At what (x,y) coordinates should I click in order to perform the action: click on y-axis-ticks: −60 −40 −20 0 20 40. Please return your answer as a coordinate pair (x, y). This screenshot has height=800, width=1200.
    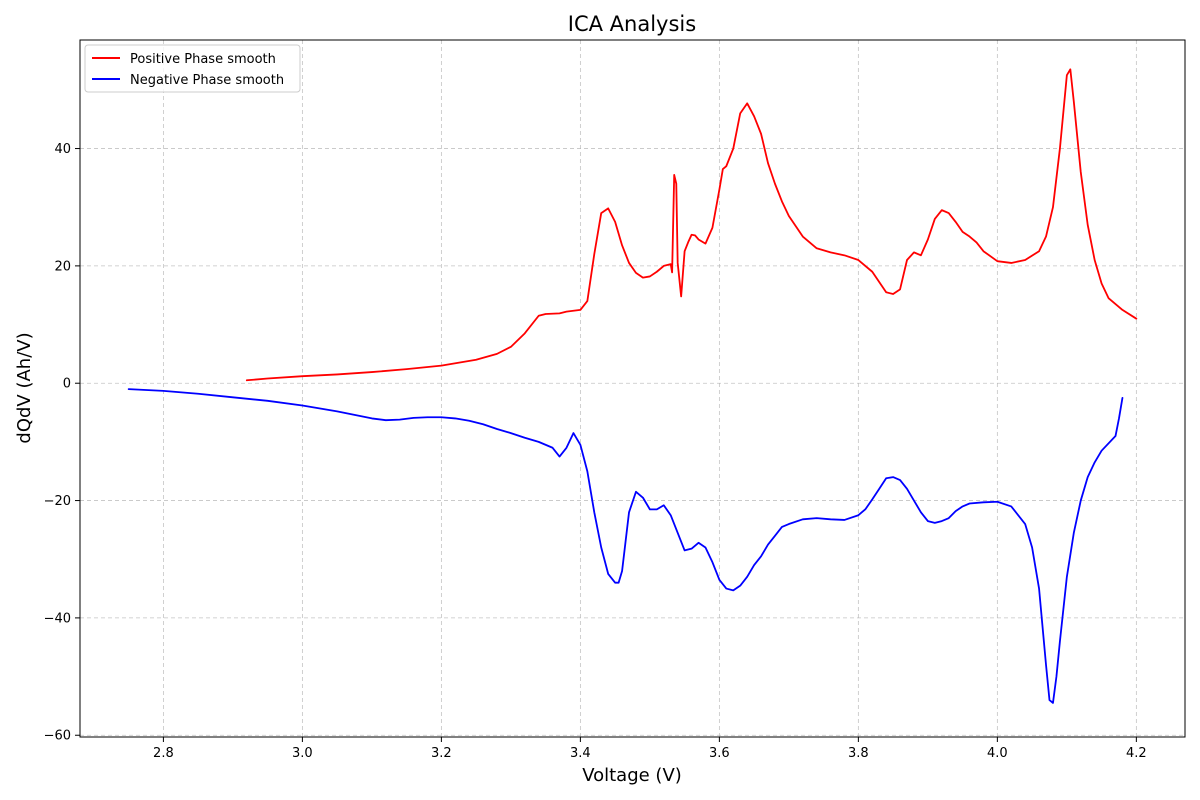
    Looking at the image, I should click on (62, 443).